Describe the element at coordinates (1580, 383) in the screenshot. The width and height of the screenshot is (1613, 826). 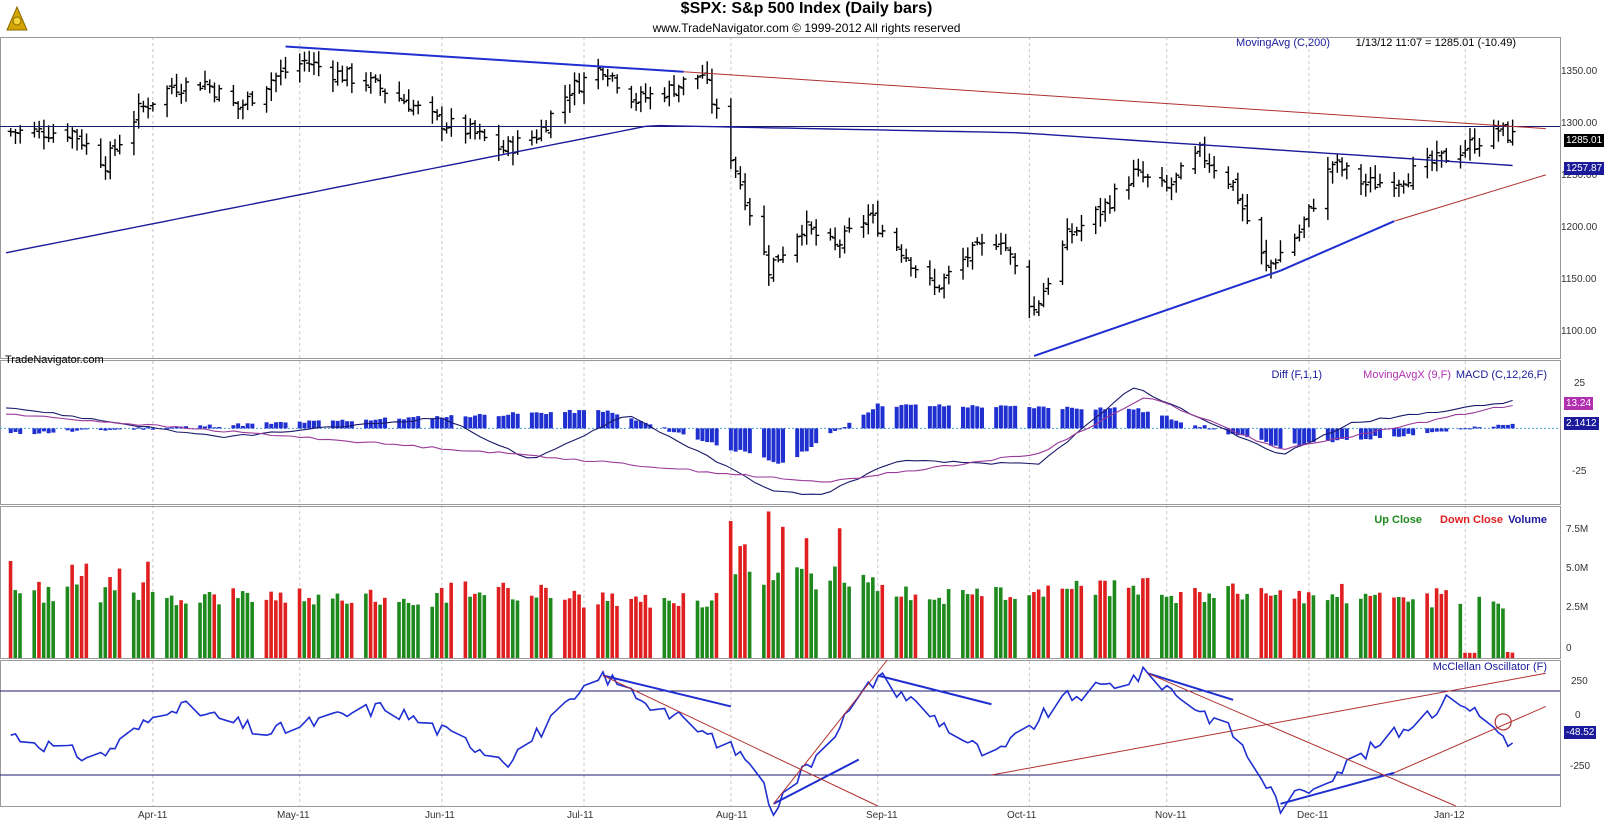
I see `macd-ytick-label: 25` at that location.